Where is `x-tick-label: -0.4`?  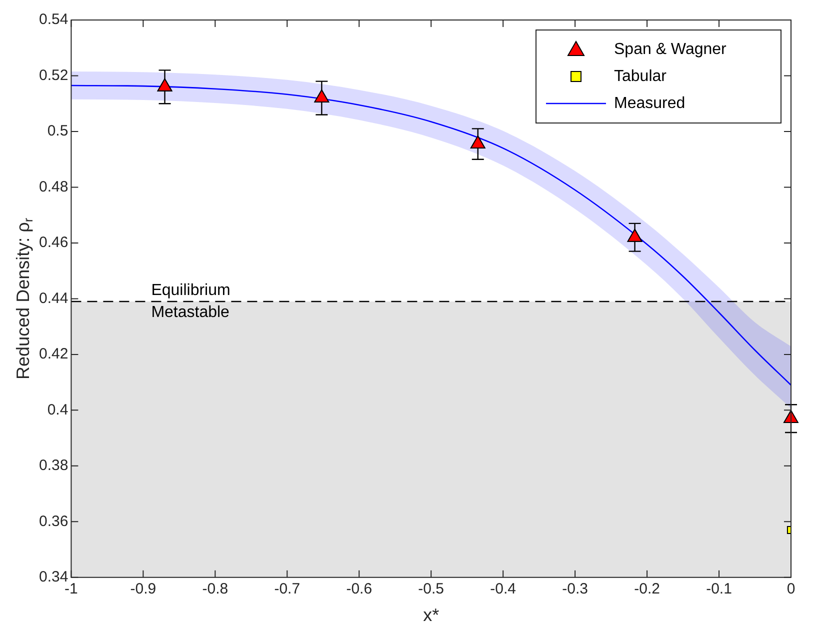 x-tick-label: -0.4 is located at coordinates (503, 589).